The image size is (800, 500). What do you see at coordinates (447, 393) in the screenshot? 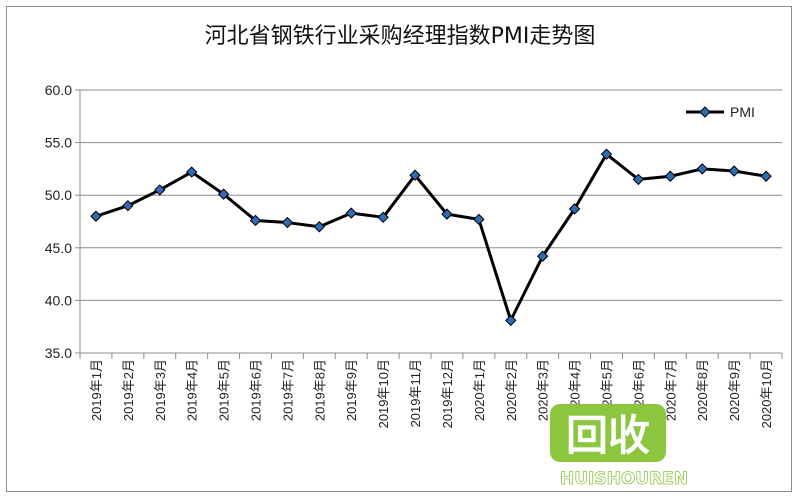
I see `x-tick-label: 2019年12月` at bounding box center [447, 393].